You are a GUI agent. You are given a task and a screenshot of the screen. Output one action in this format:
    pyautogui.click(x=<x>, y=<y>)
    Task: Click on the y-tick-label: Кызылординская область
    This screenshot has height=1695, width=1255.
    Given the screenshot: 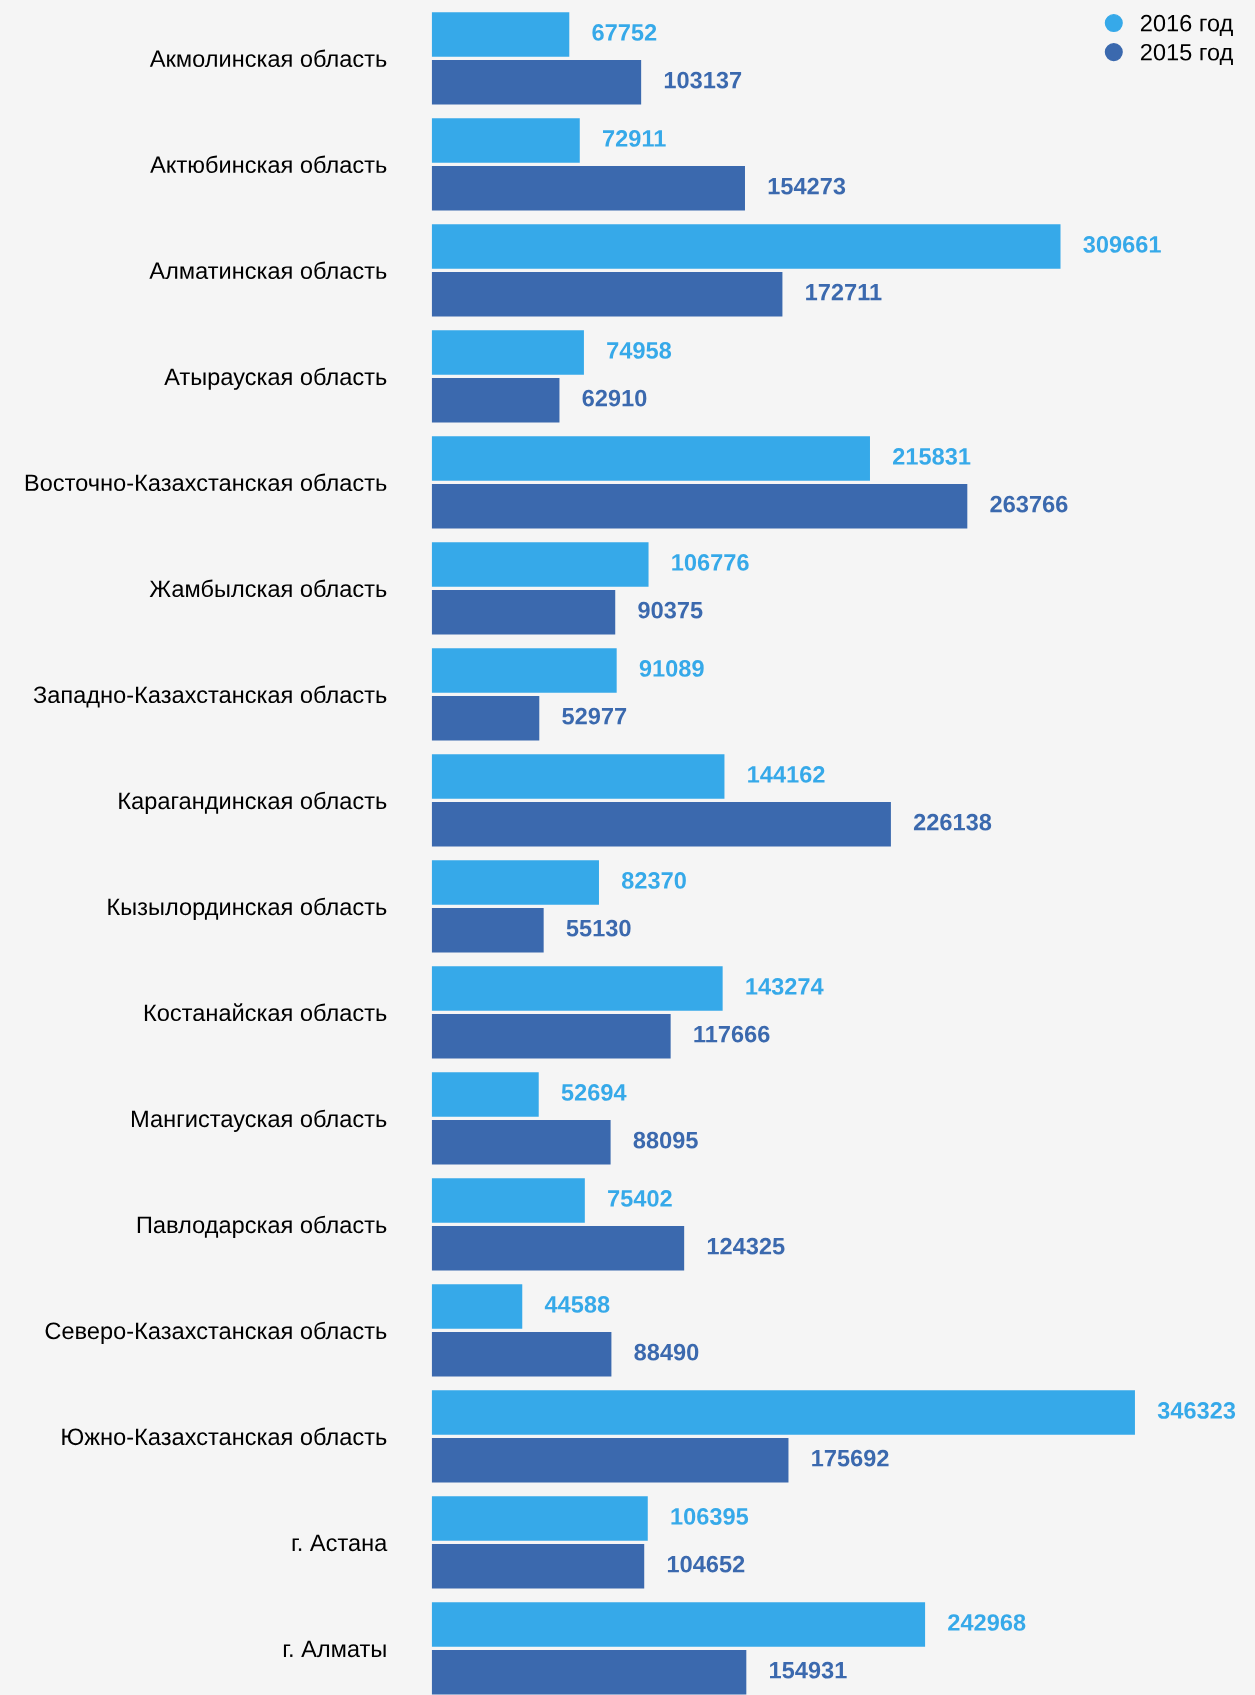 What is the action you would take?
    pyautogui.click(x=247, y=908)
    